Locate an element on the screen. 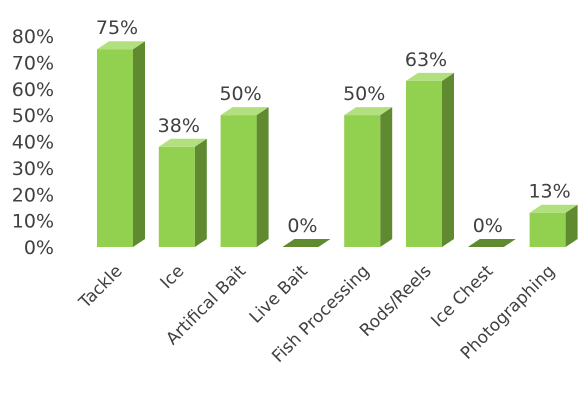  data-label: 75% is located at coordinates (117, 28).